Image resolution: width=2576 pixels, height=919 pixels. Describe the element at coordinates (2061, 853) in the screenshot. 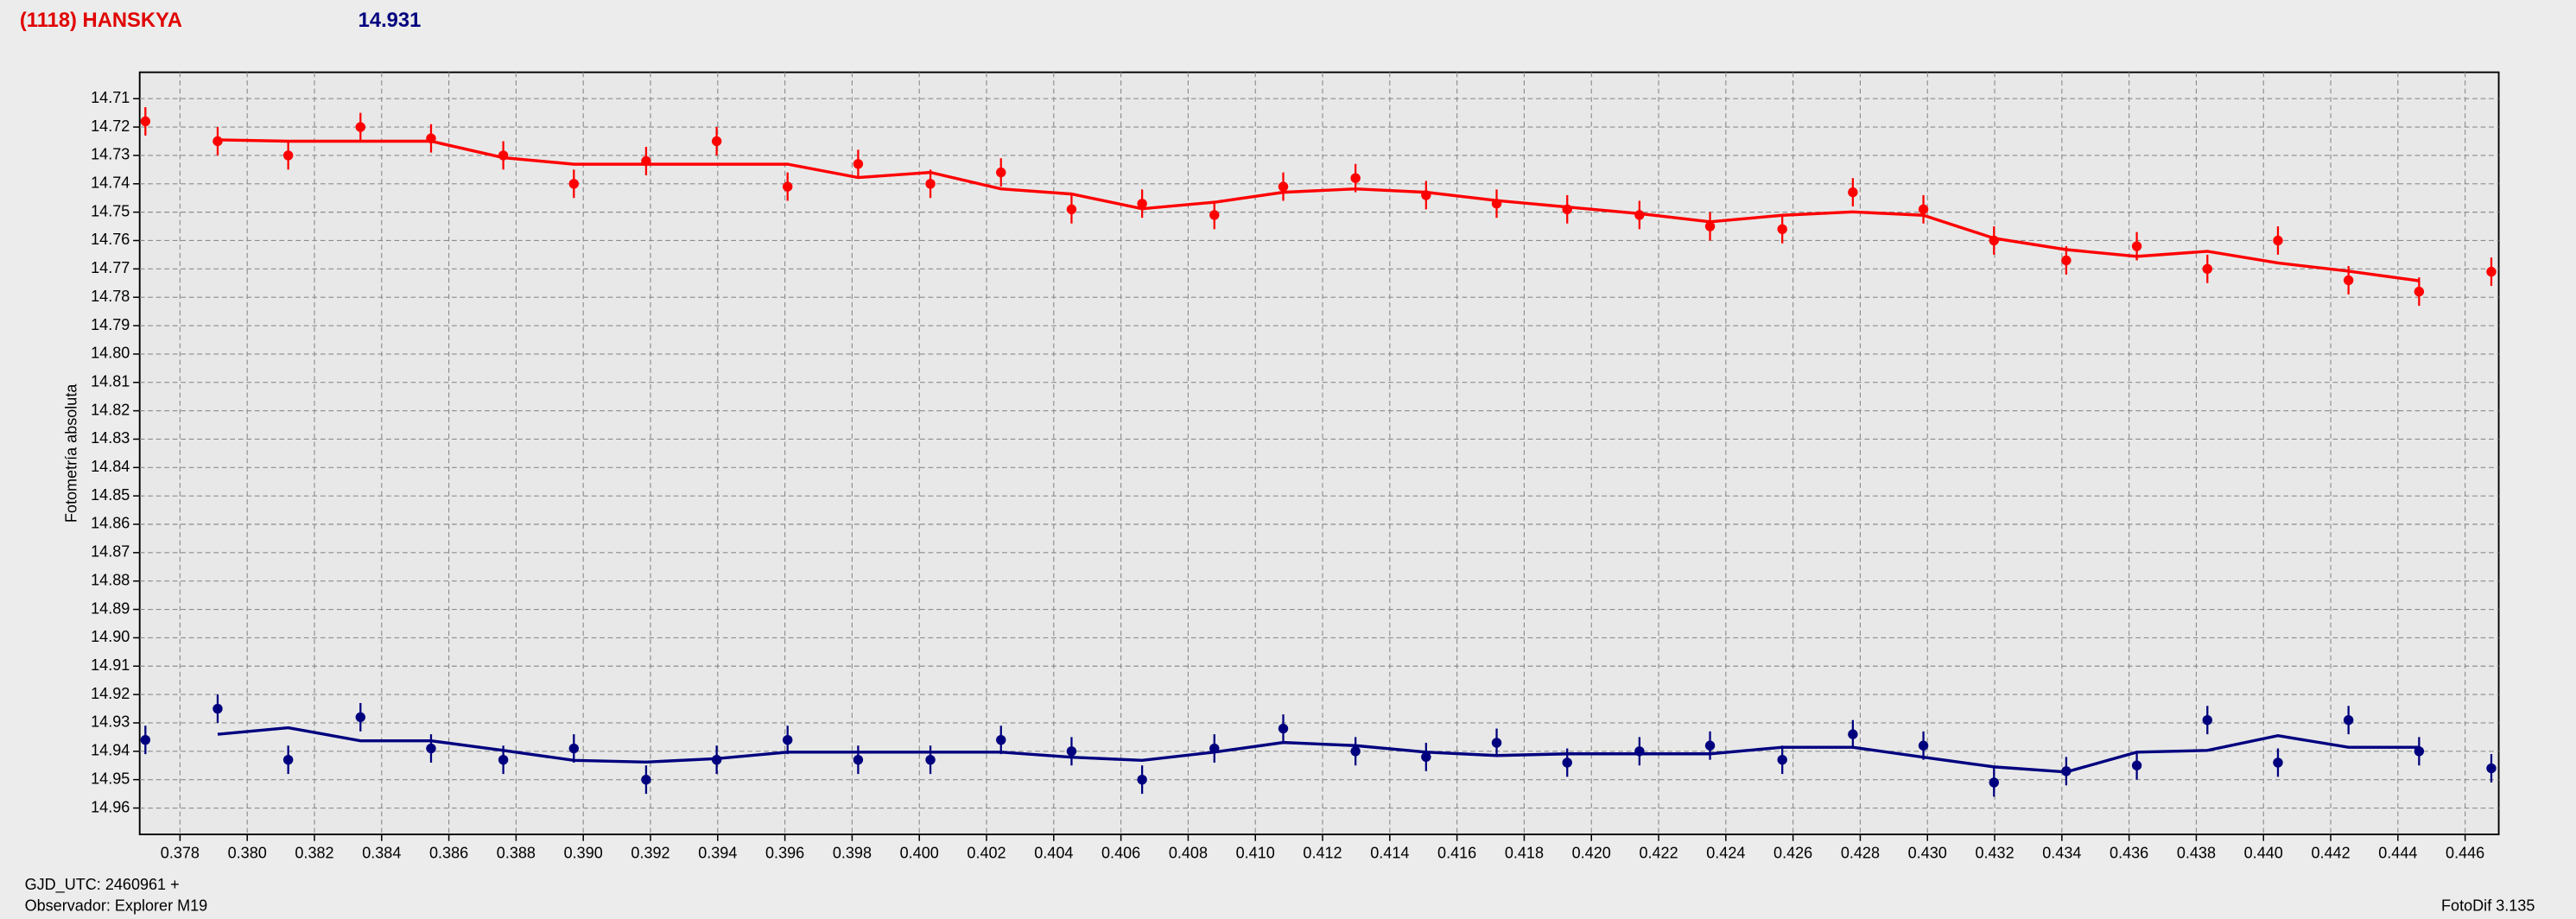

I see `x-tick-label: 0.434` at that location.